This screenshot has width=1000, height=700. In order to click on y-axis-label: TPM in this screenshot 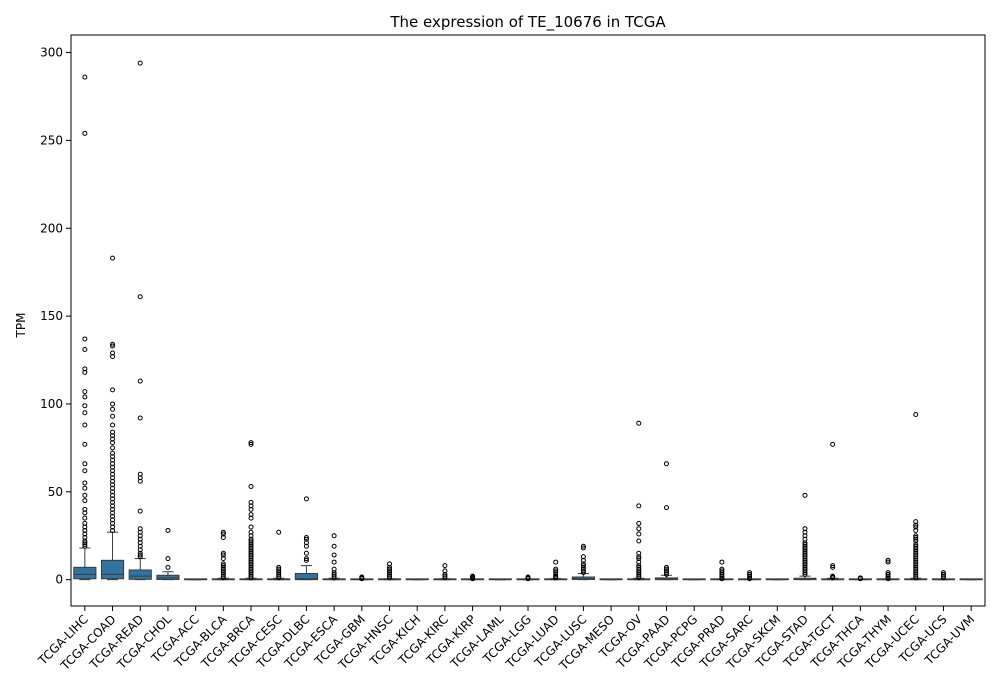, I will do `click(21, 326)`.